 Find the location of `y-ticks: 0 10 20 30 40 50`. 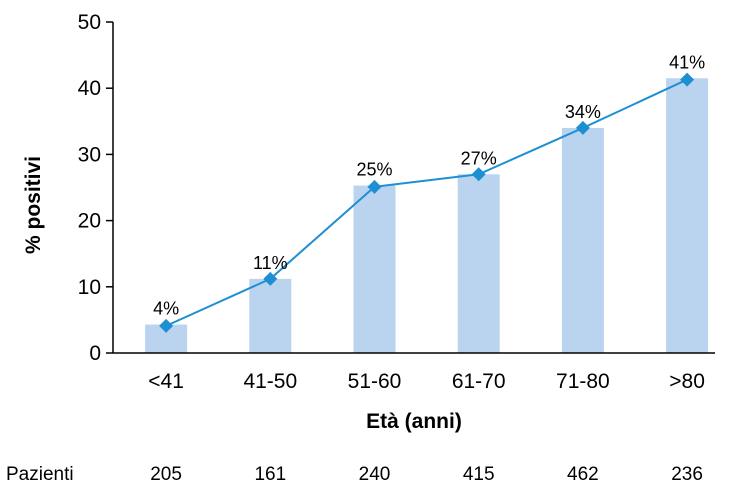

y-ticks: 0 10 20 30 40 50 is located at coordinates (95, 188).